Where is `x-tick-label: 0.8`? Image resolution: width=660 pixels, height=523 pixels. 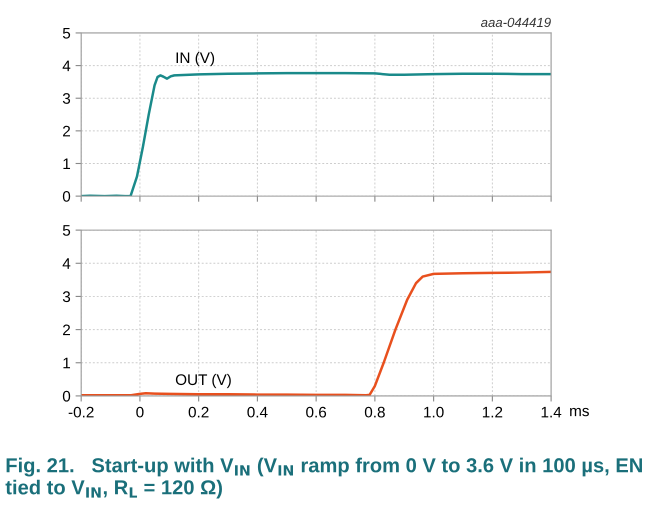 x-tick-label: 0.8 is located at coordinates (374, 412).